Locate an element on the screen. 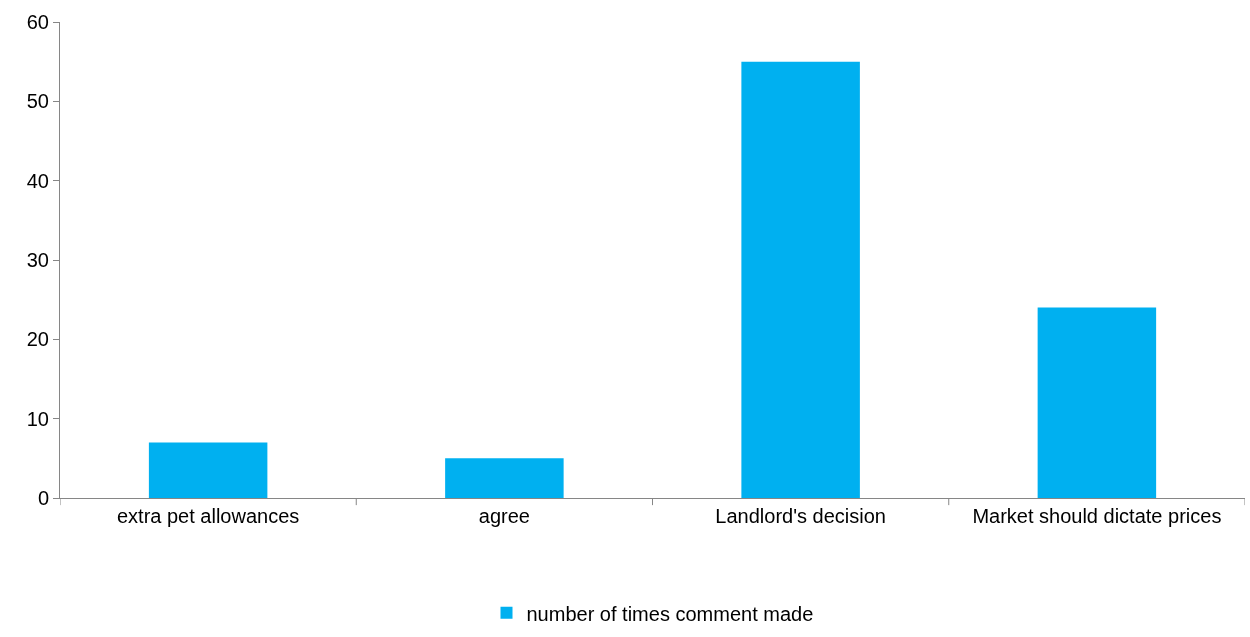 The image size is (1250, 637). y-tick-label: 60 is located at coordinates (37, 22).